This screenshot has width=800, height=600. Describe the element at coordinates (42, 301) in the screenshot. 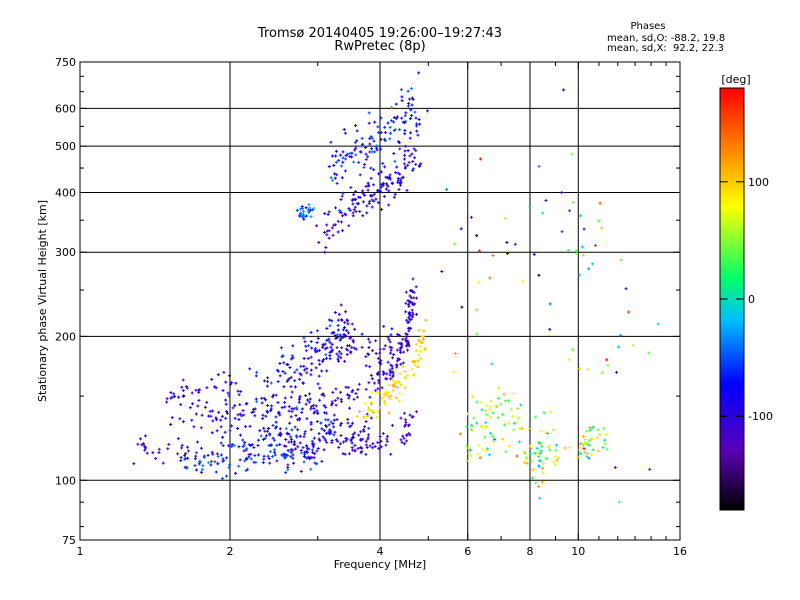

I see `y-axis-label: Stationary phase Virtual Height [km]` at that location.